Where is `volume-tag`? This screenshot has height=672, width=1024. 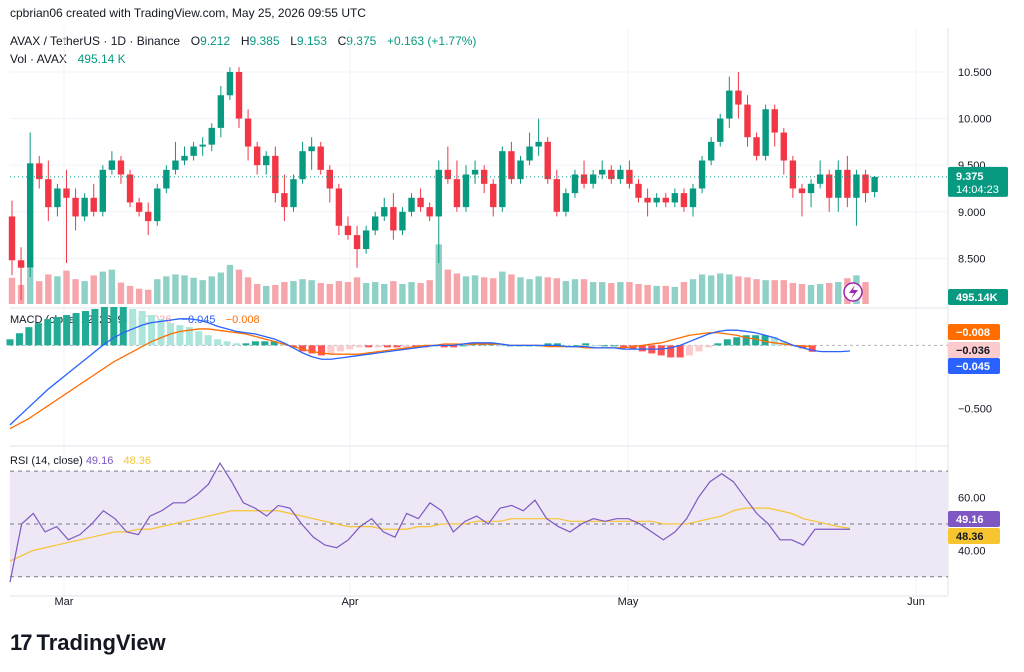 volume-tag is located at coordinates (978, 297).